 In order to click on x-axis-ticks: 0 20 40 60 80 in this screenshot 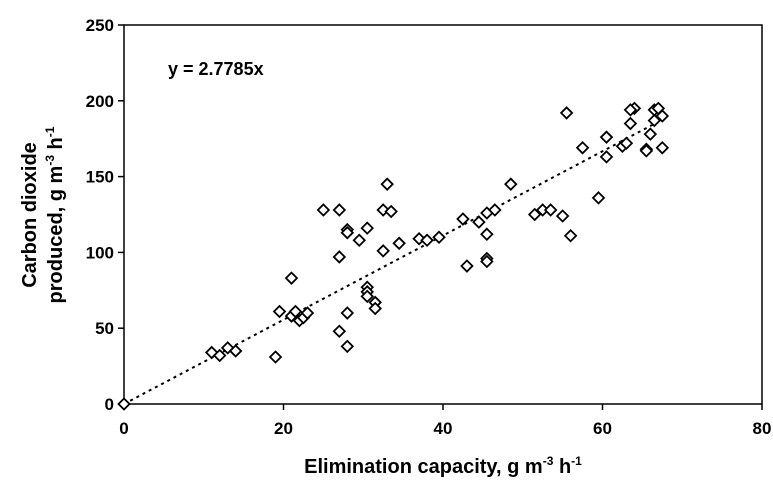, I will do `click(445, 421)`.